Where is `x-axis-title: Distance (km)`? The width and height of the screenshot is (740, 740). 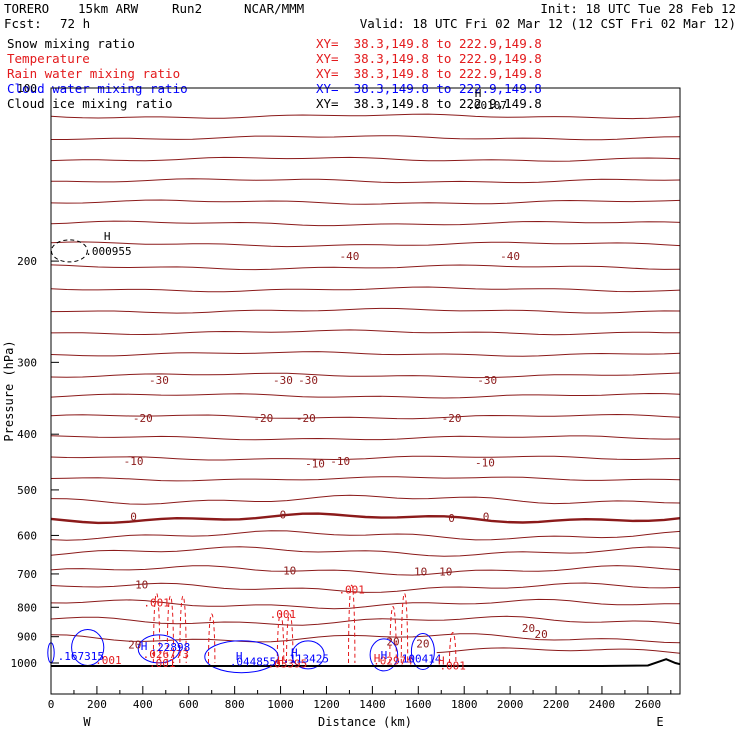
x-axis-title: Distance (km) is located at coordinates (365, 722).